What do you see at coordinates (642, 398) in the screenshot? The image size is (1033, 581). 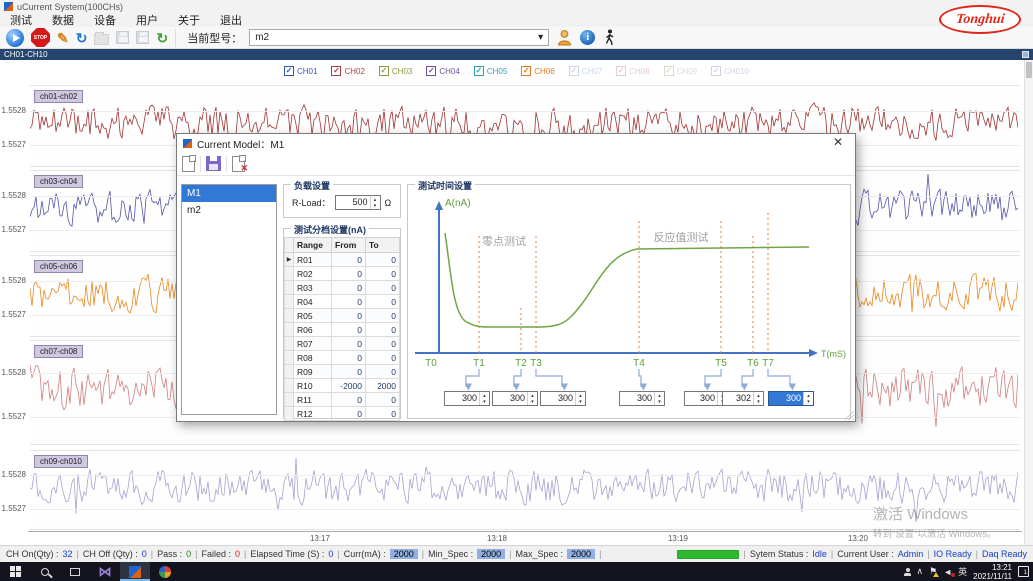 I see `time-spinner-4: 300 ▲ ▼` at bounding box center [642, 398].